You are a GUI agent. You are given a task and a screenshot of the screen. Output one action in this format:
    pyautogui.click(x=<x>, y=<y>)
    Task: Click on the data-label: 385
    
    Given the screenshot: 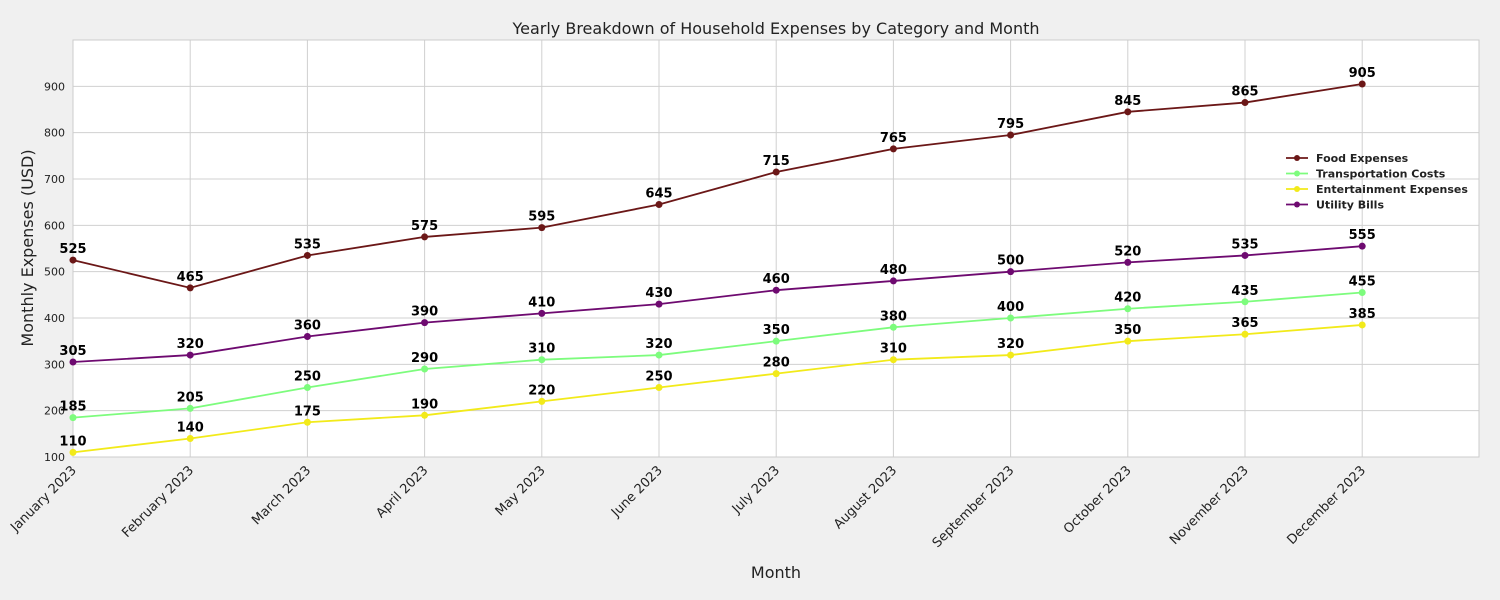 What is the action you would take?
    pyautogui.click(x=1362, y=314)
    